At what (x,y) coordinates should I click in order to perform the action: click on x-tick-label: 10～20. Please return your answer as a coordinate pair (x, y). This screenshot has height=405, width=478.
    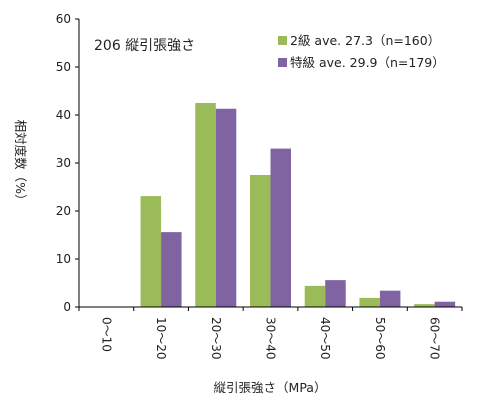
    Looking at the image, I should click on (161, 338).